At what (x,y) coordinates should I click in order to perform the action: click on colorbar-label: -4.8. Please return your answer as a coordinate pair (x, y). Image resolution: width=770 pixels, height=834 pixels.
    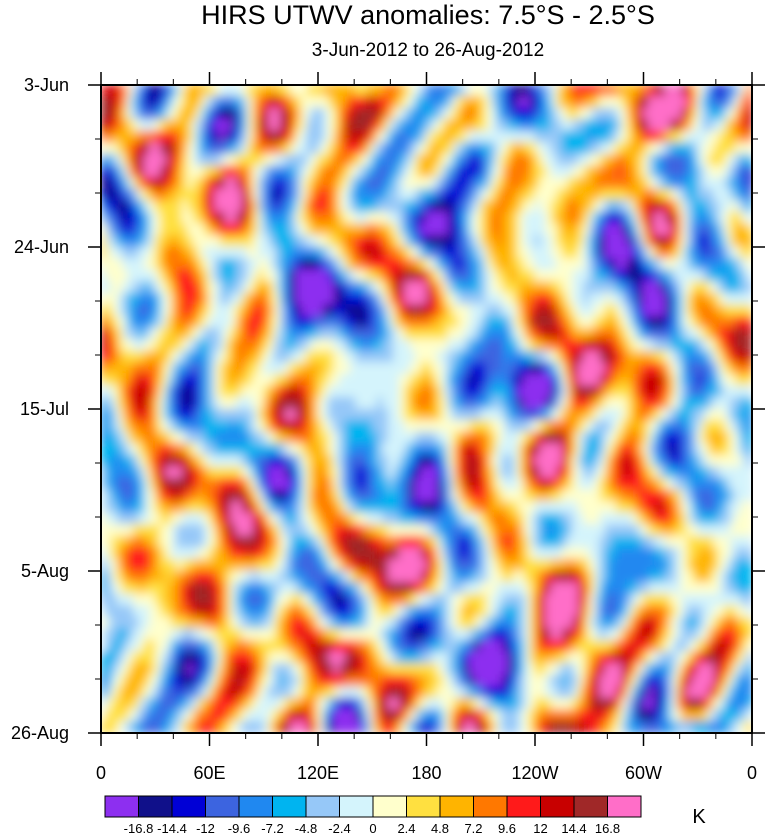
    Looking at the image, I should click on (306, 827).